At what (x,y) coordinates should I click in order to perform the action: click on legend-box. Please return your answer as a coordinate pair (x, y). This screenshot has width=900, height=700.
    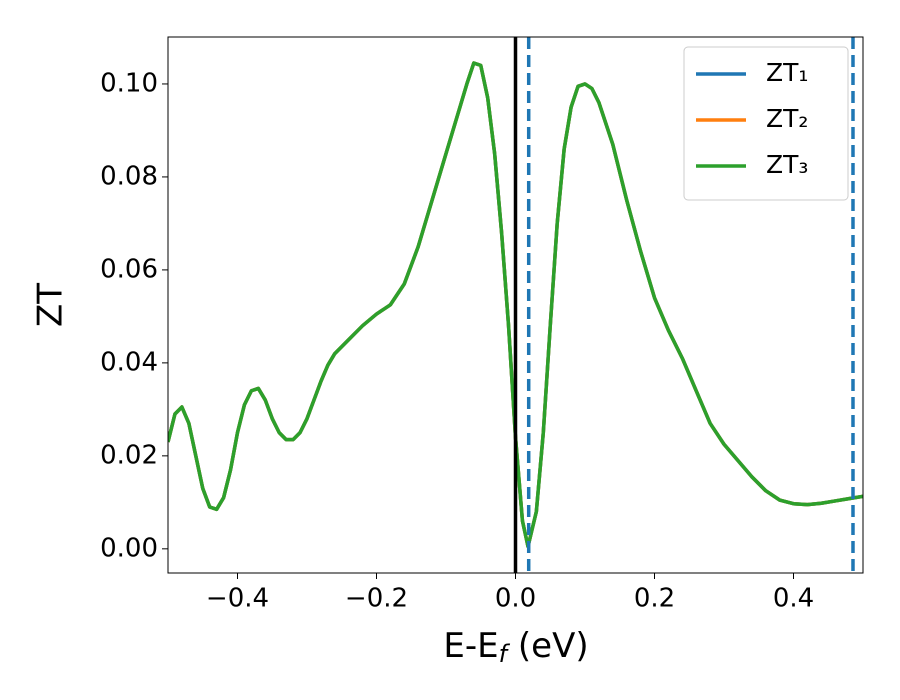
    Looking at the image, I should click on (766, 123).